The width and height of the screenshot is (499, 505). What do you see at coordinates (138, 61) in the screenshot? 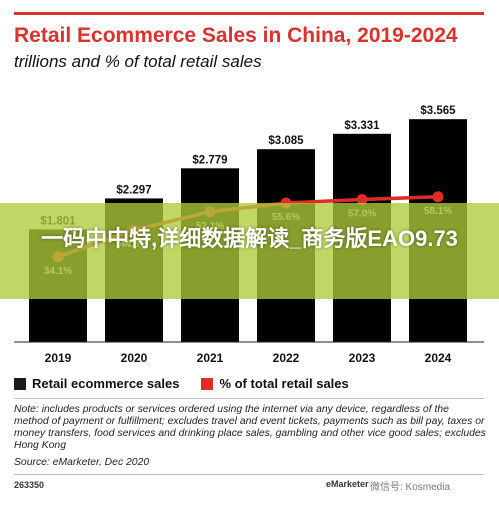
I see `chart-subtitle: trillions and % of total retail sales` at bounding box center [138, 61].